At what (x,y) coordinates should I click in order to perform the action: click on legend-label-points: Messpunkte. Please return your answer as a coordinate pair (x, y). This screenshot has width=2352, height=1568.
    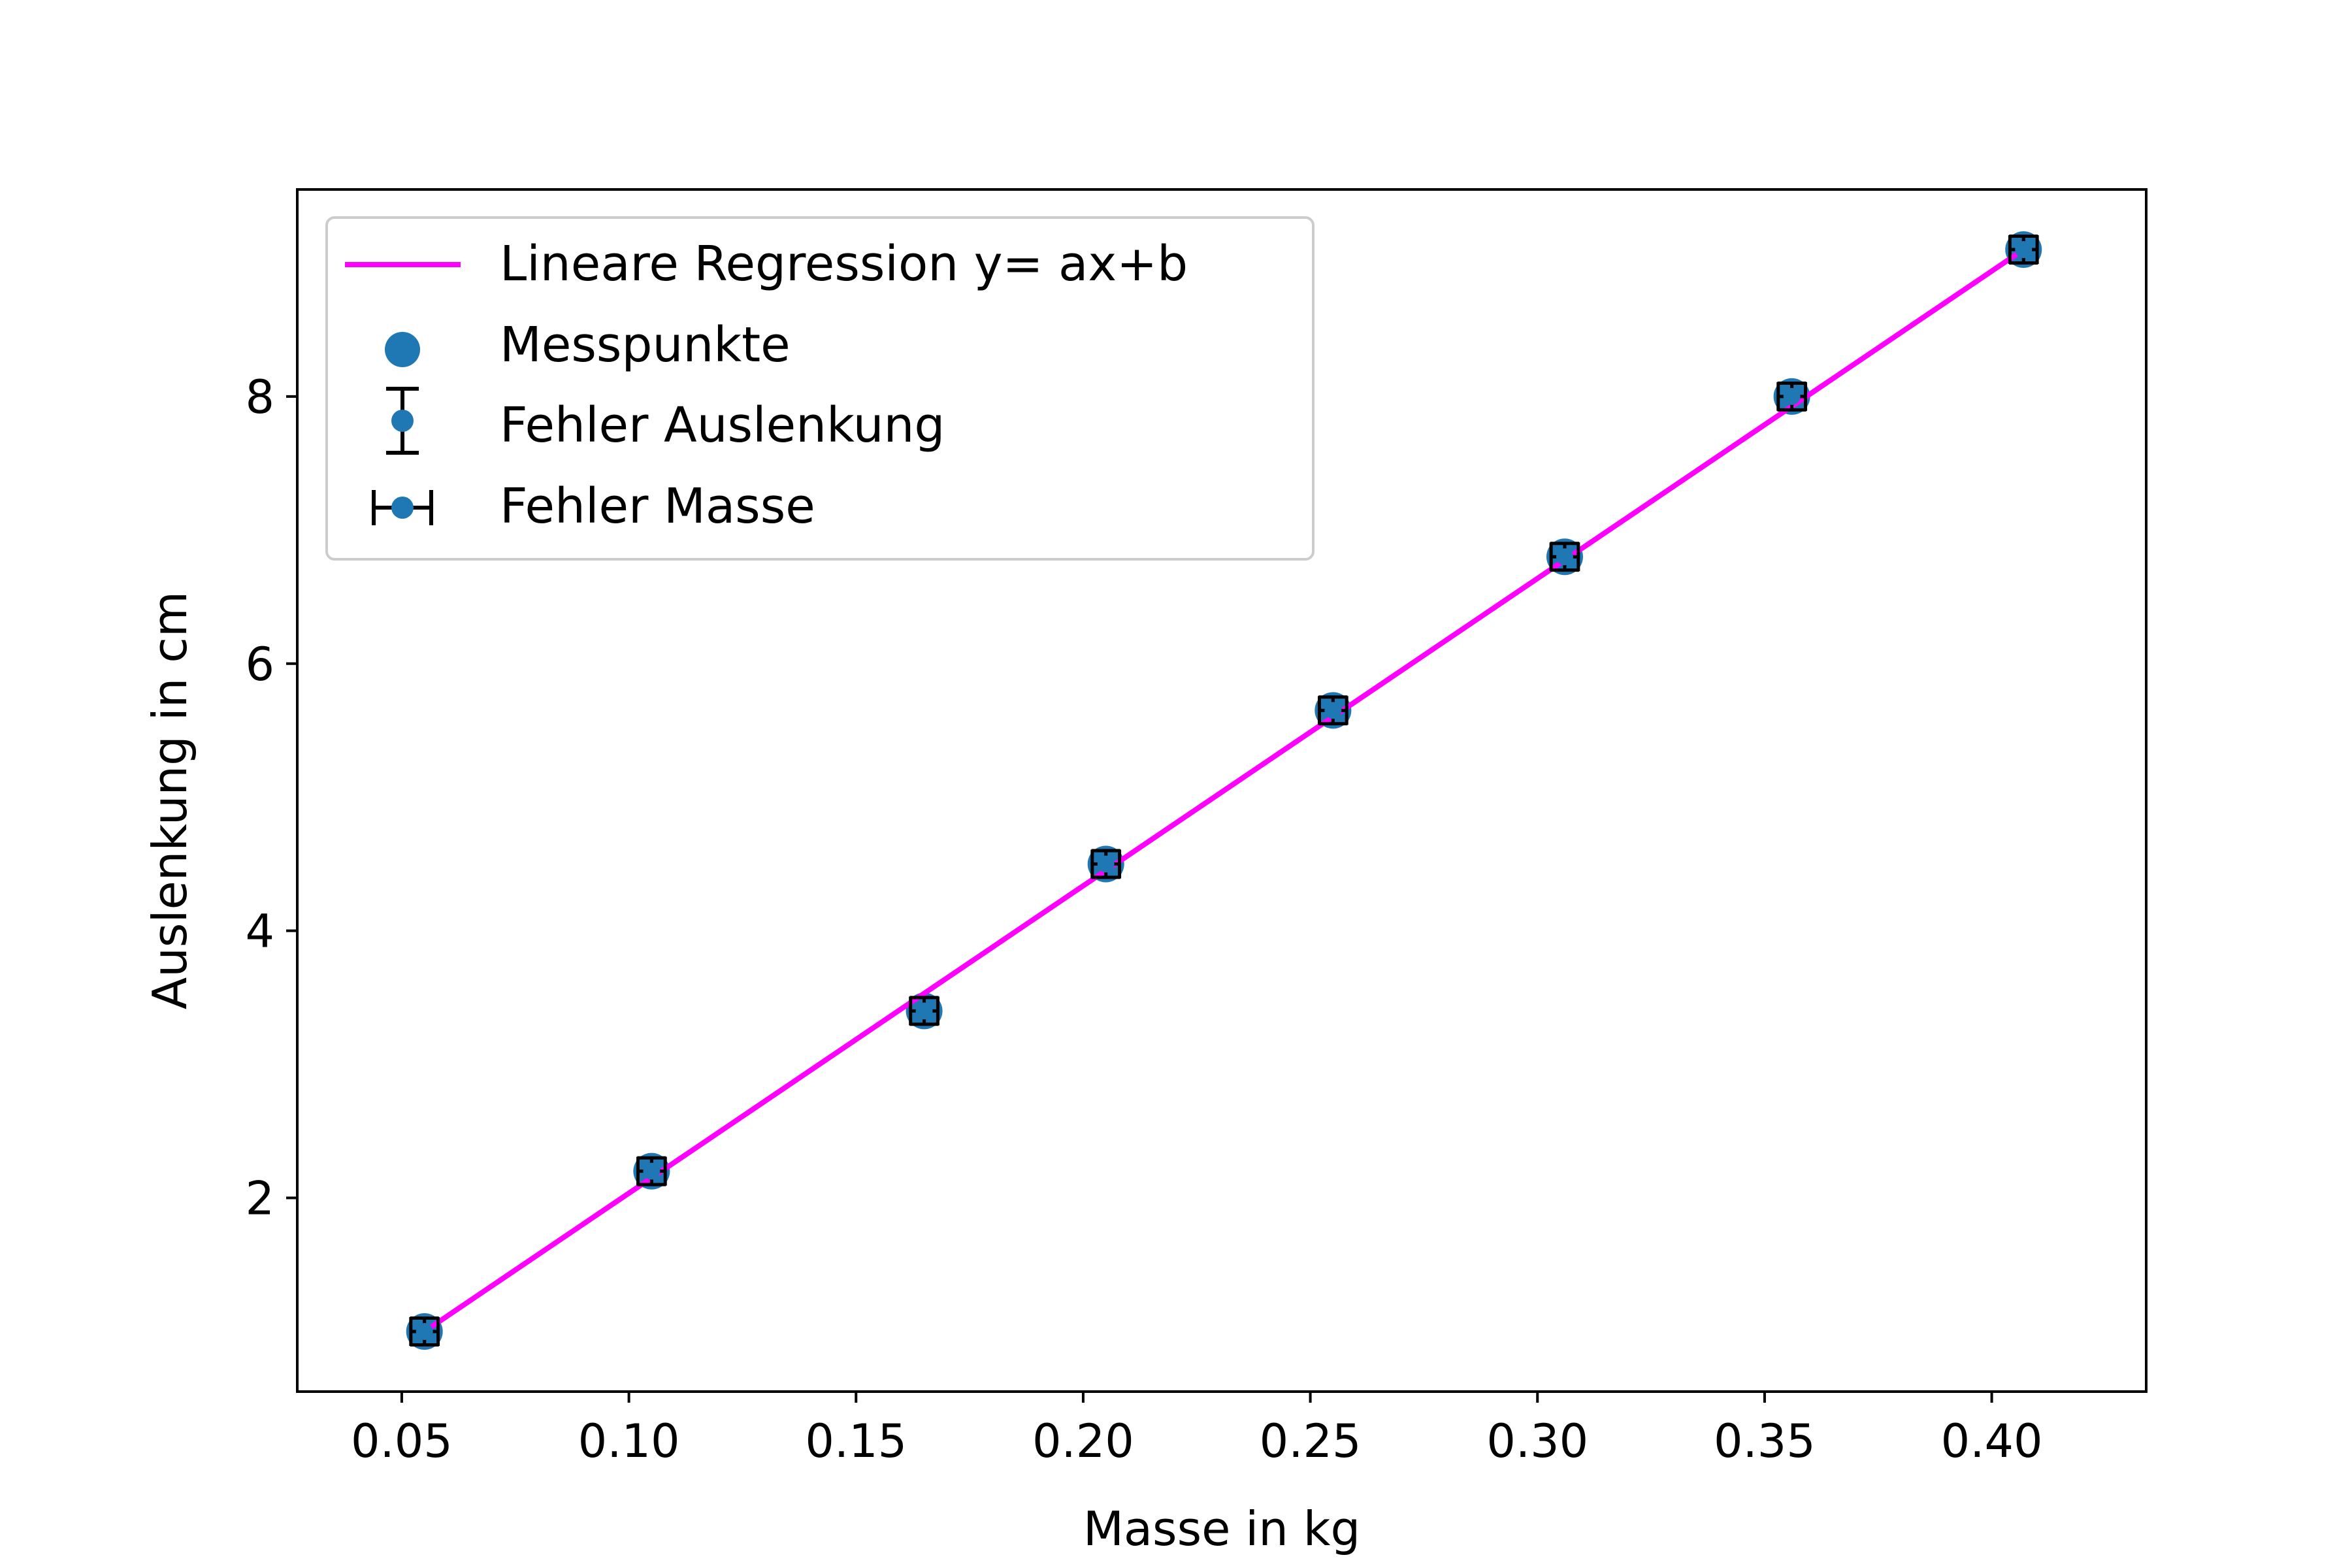
    Looking at the image, I should click on (645, 345).